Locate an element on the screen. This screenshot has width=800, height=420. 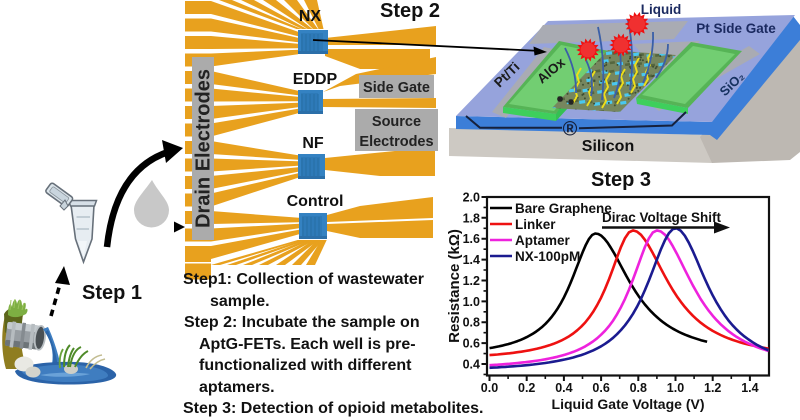
svg-text: Step 1 is located at coordinates (112, 293).